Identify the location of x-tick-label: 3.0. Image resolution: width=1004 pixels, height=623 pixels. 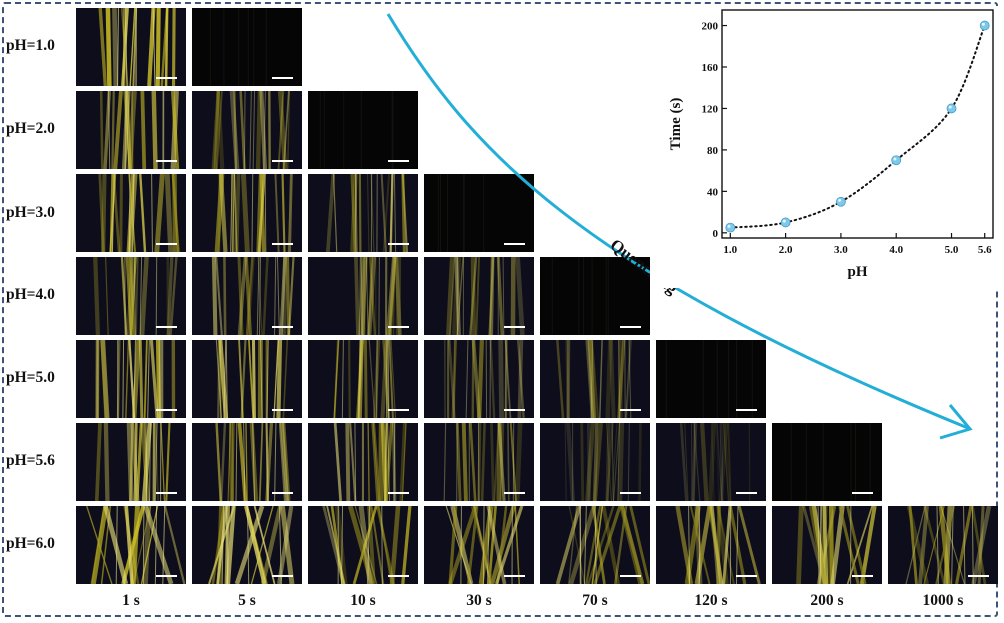
(841, 250).